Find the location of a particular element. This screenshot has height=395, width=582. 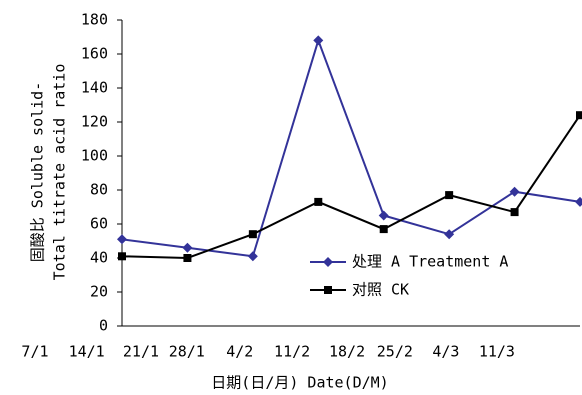

y-tick-label: 60 is located at coordinates (99, 224).